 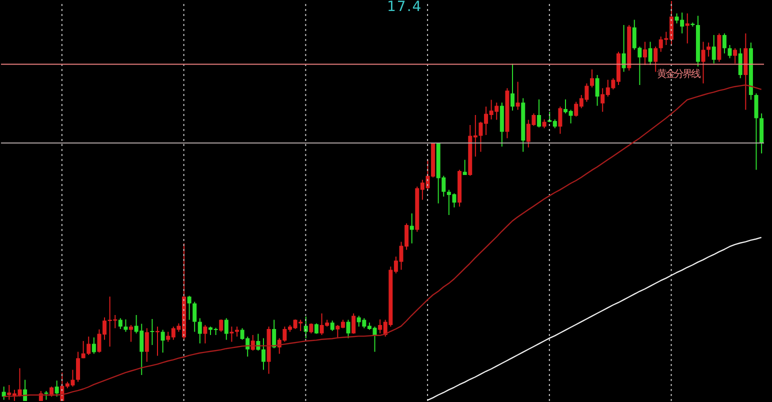 What do you see at coordinates (679, 74) in the screenshot?
I see `ref-line-label: 黄金分界线` at bounding box center [679, 74].